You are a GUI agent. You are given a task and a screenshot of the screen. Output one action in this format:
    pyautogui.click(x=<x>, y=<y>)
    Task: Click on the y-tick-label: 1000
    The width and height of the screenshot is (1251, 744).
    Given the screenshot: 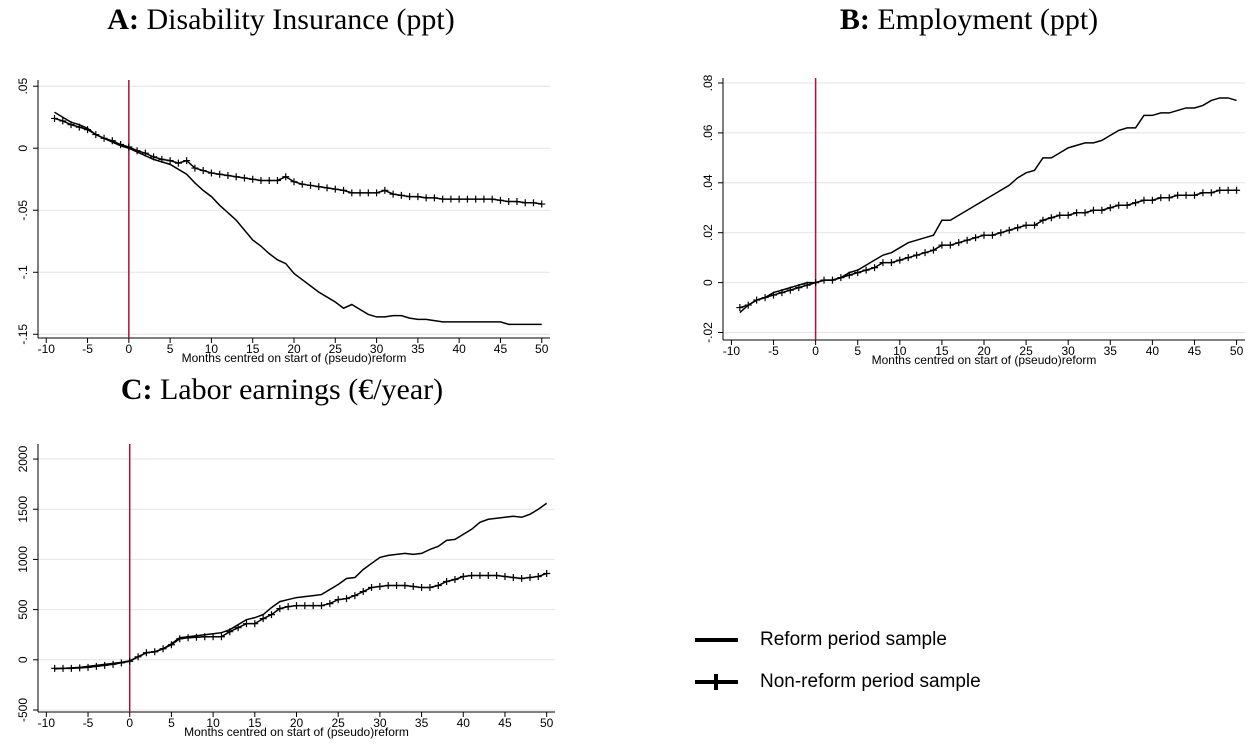 What is the action you would take?
    pyautogui.click(x=23, y=559)
    